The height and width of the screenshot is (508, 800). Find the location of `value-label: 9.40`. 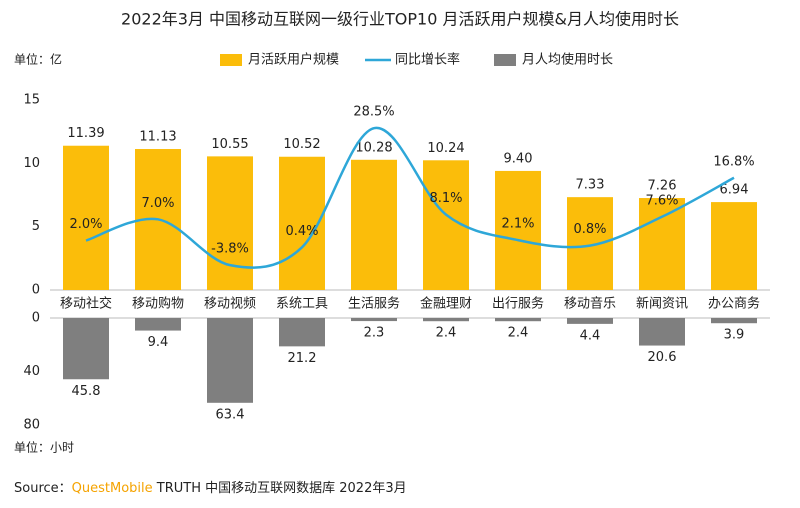

value-label: 9.40 is located at coordinates (518, 158).